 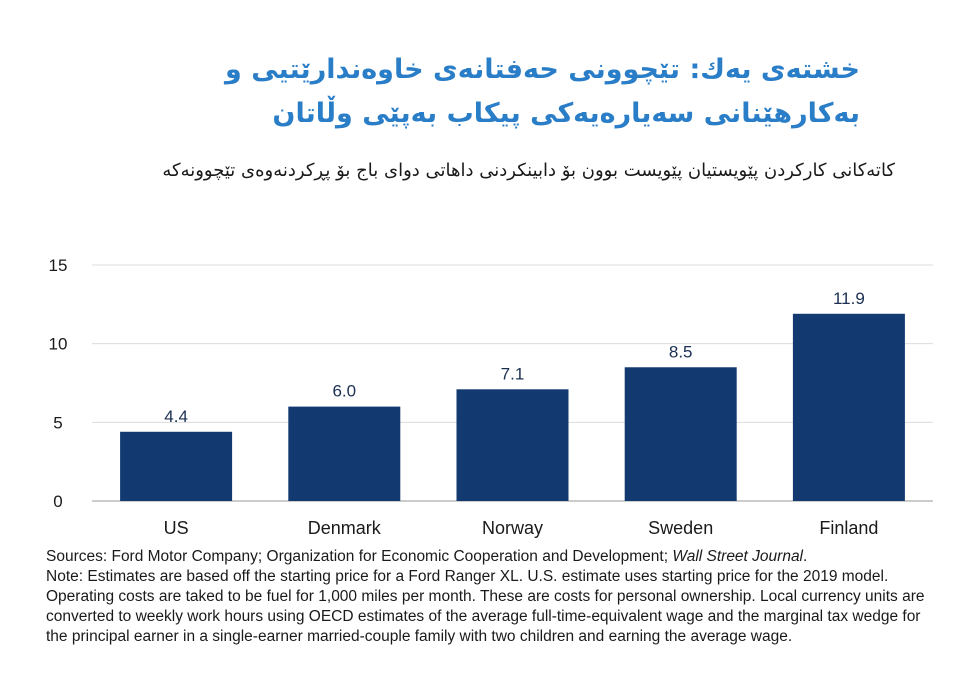 What do you see at coordinates (58, 265) in the screenshot?
I see `y-tick-label: 15` at bounding box center [58, 265].